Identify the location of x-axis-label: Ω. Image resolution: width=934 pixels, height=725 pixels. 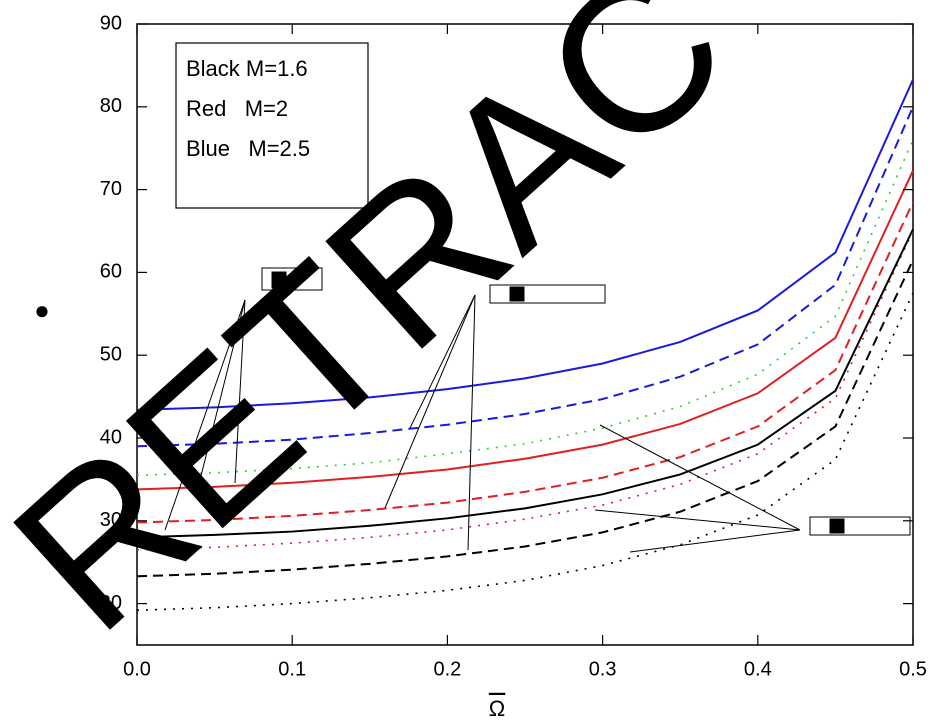
(497, 708).